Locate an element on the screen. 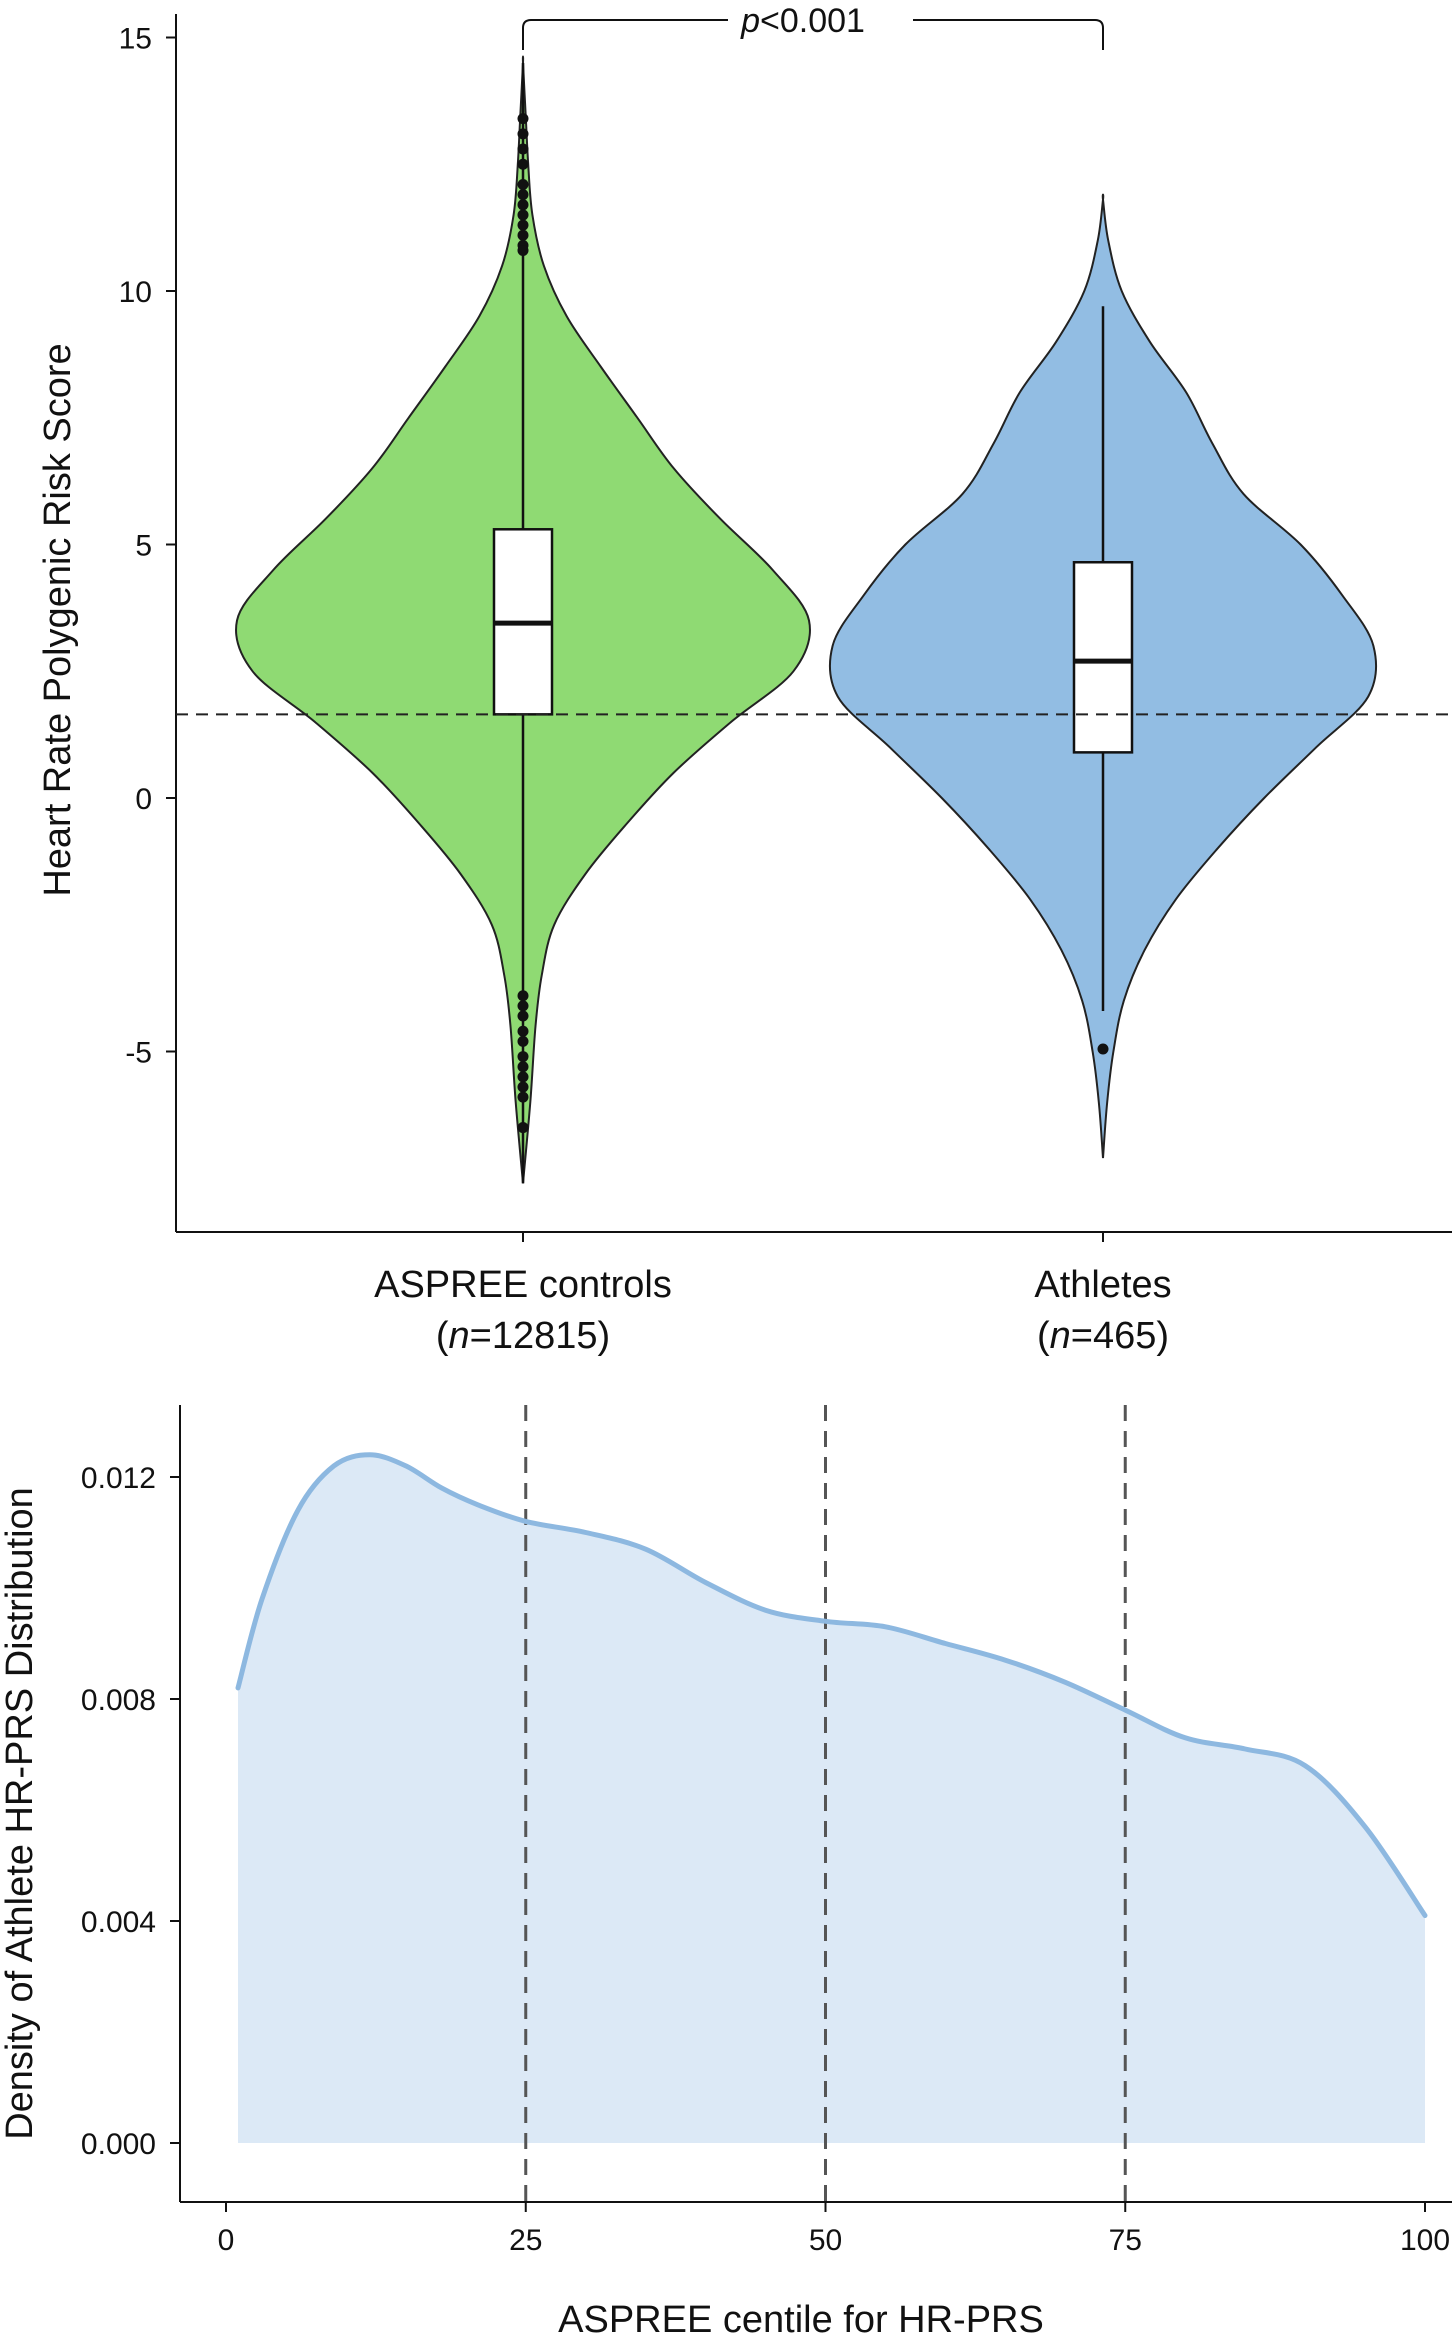 The width and height of the screenshot is (1456, 2336). x-tick-label: 75 is located at coordinates (1125, 2240).